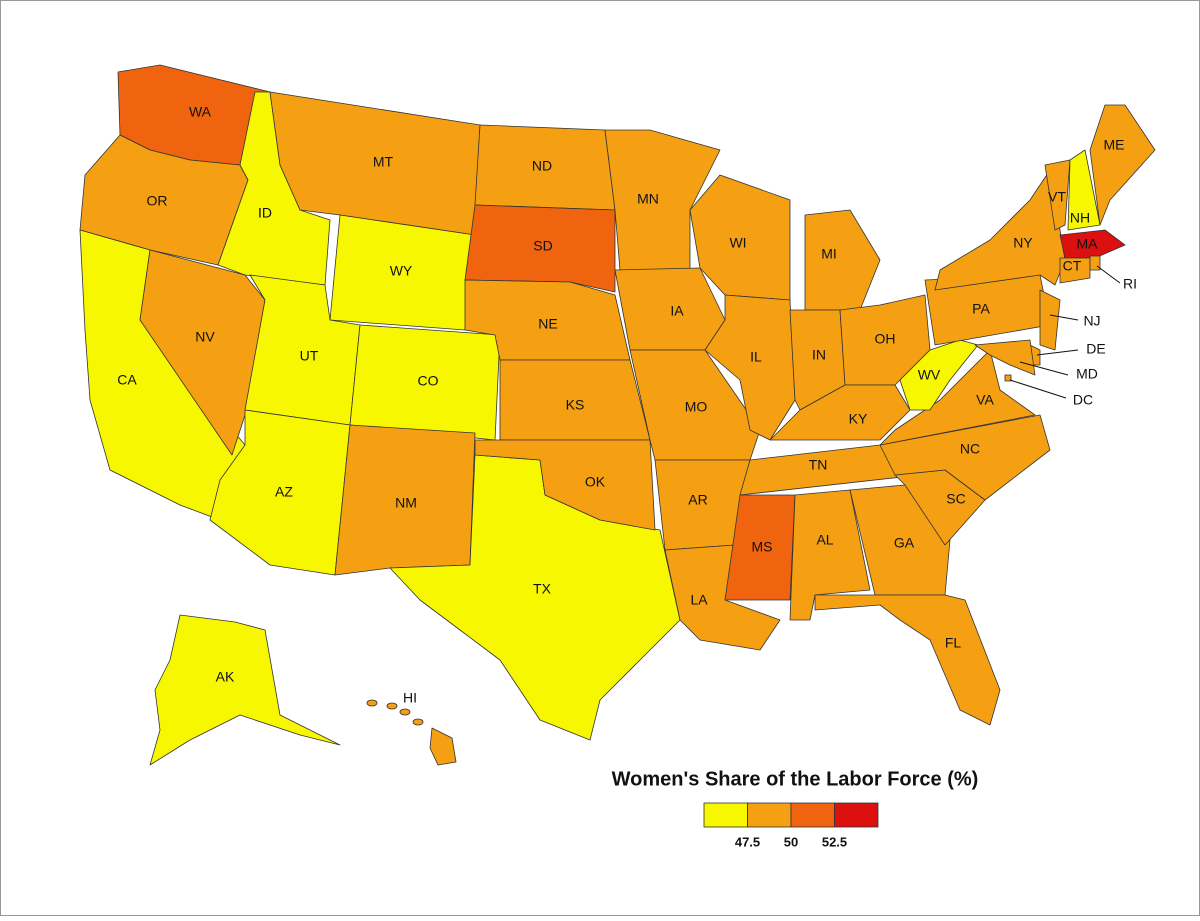 The width and height of the screenshot is (1200, 921). What do you see at coordinates (1095, 349) in the screenshot?
I see `state-label: DE` at bounding box center [1095, 349].